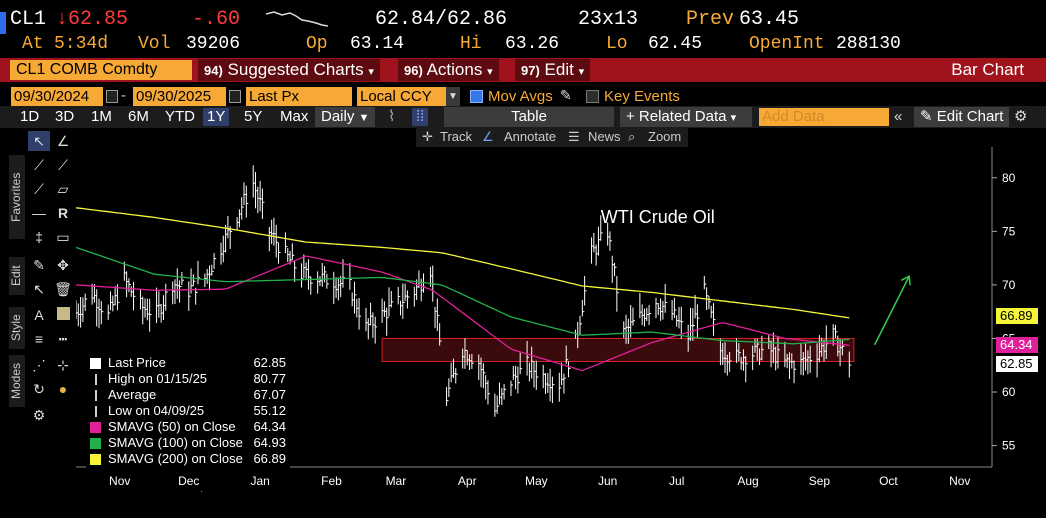  Describe the element at coordinates (180, 116) in the screenshot. I see `period-ytd: YTD` at that location.